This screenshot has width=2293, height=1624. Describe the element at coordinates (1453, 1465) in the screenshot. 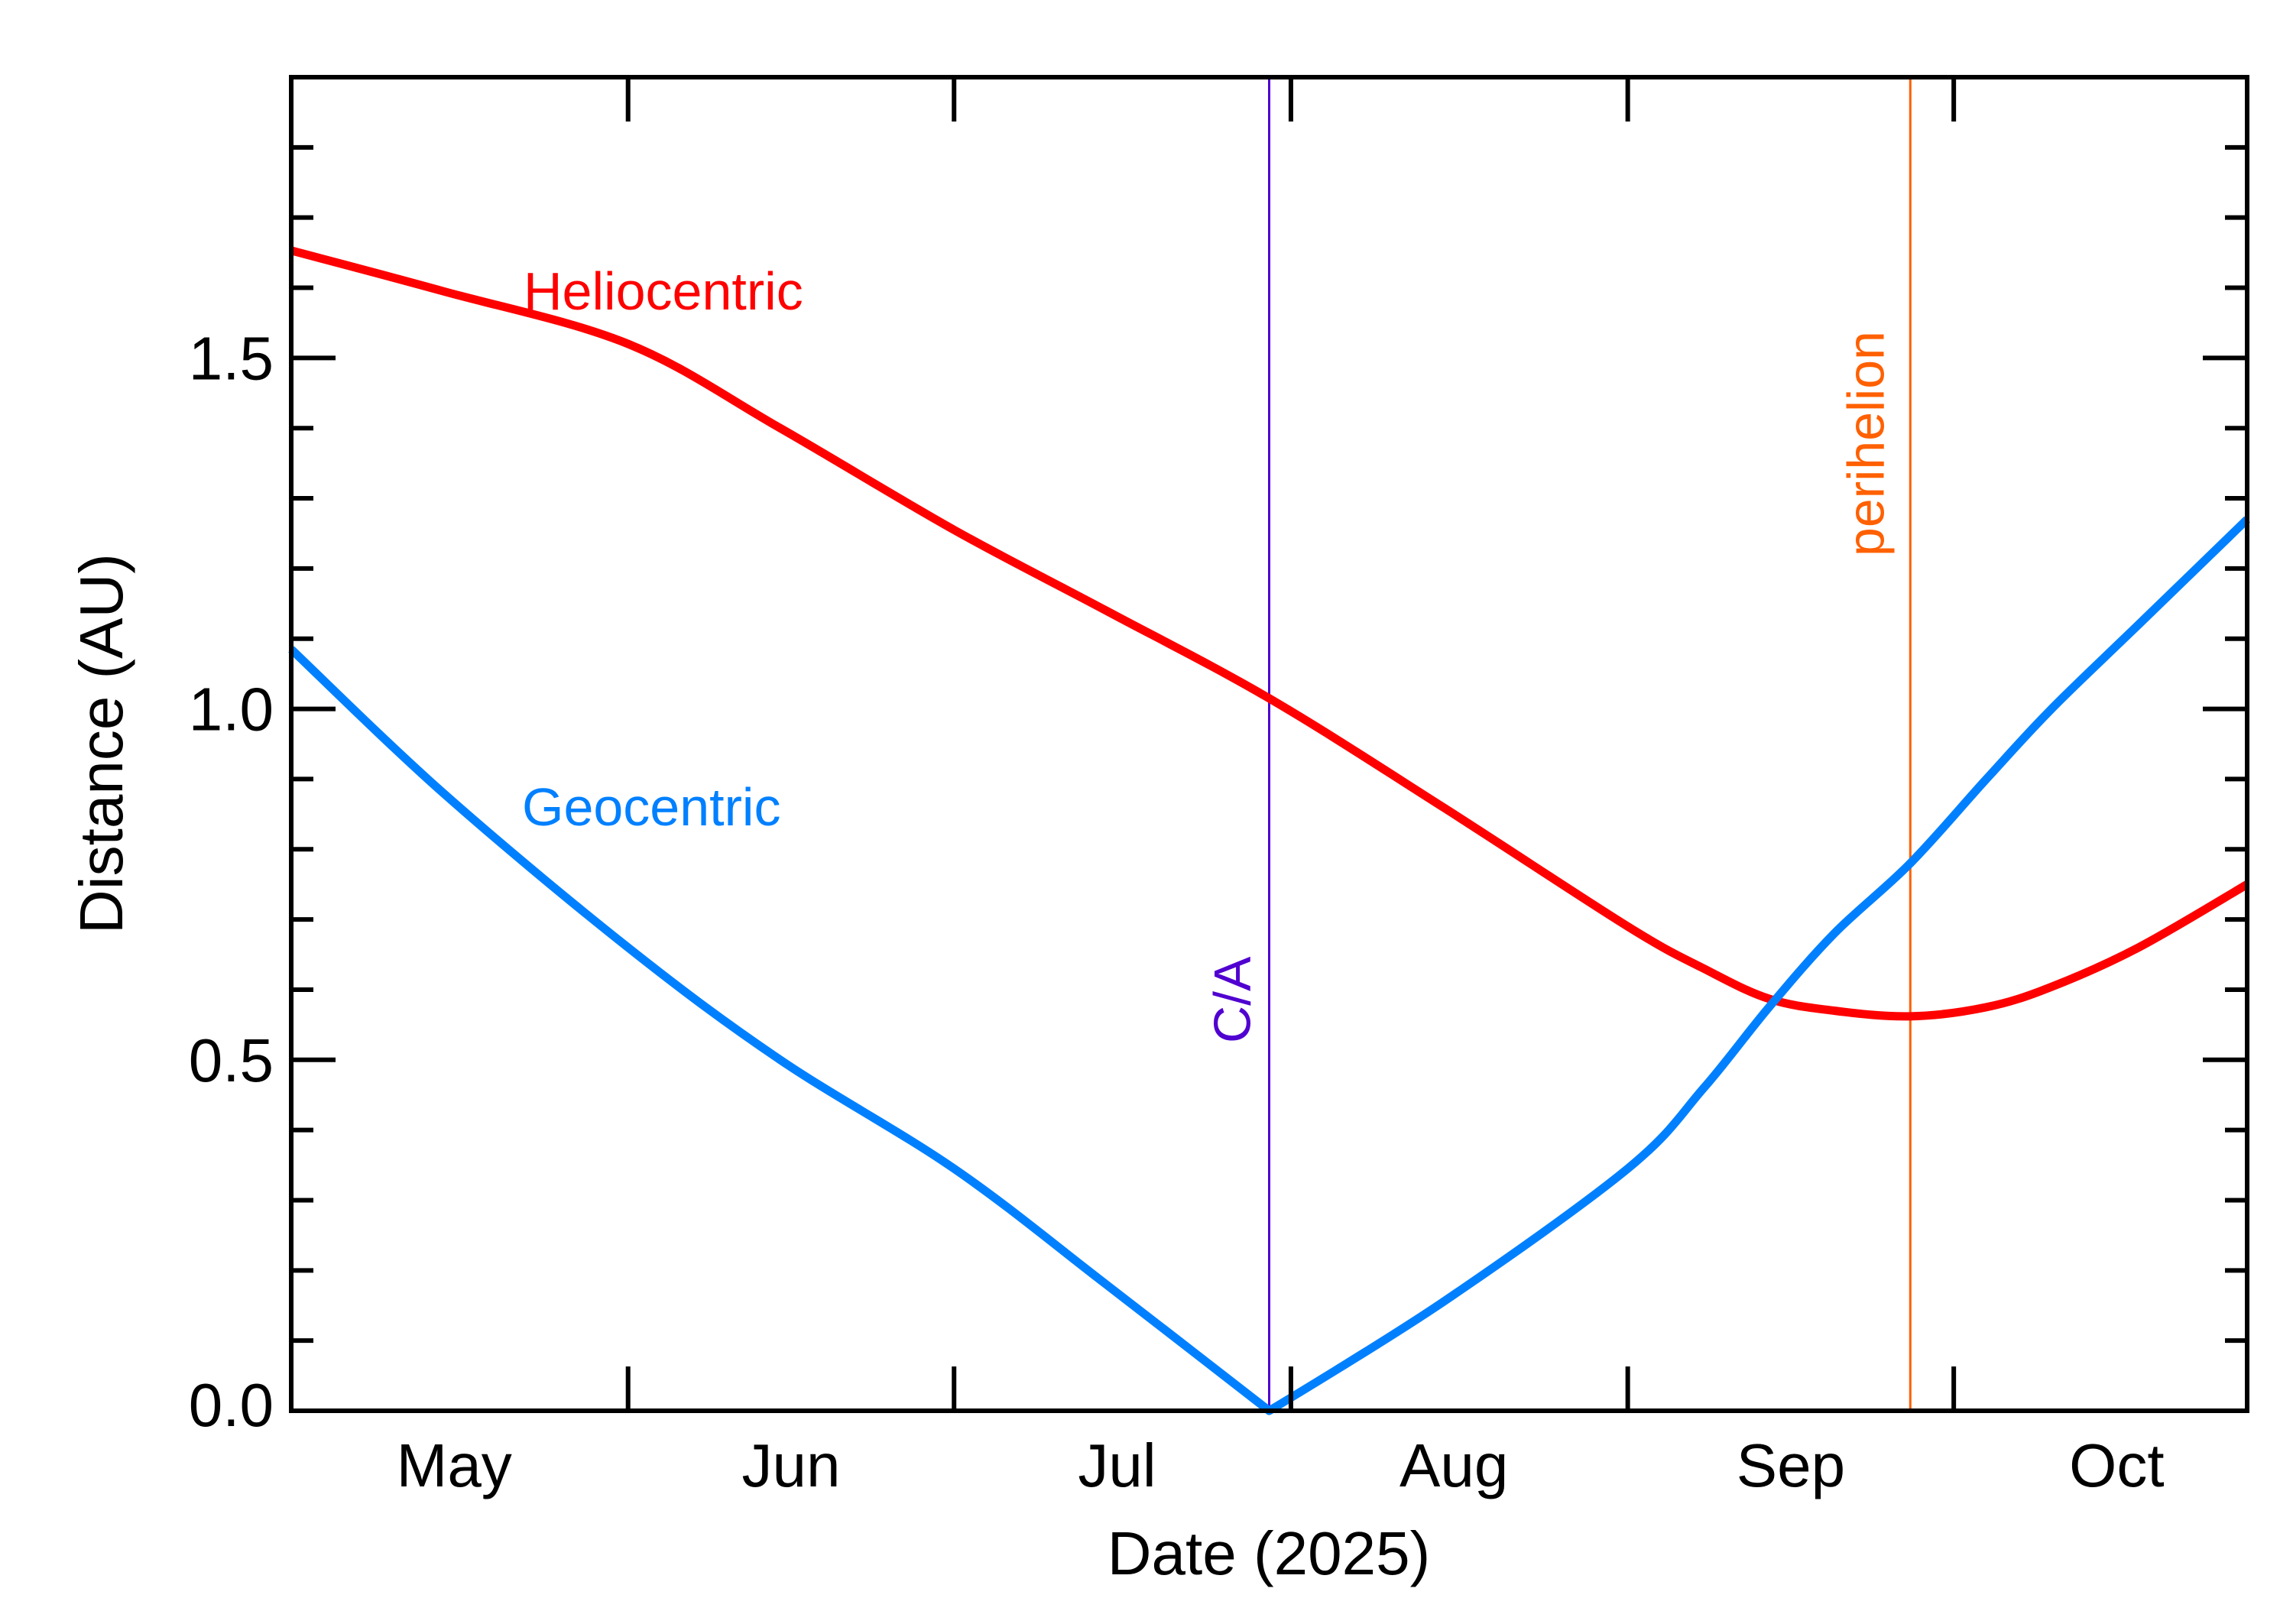

I see `x-tick-label: Aug` at that location.